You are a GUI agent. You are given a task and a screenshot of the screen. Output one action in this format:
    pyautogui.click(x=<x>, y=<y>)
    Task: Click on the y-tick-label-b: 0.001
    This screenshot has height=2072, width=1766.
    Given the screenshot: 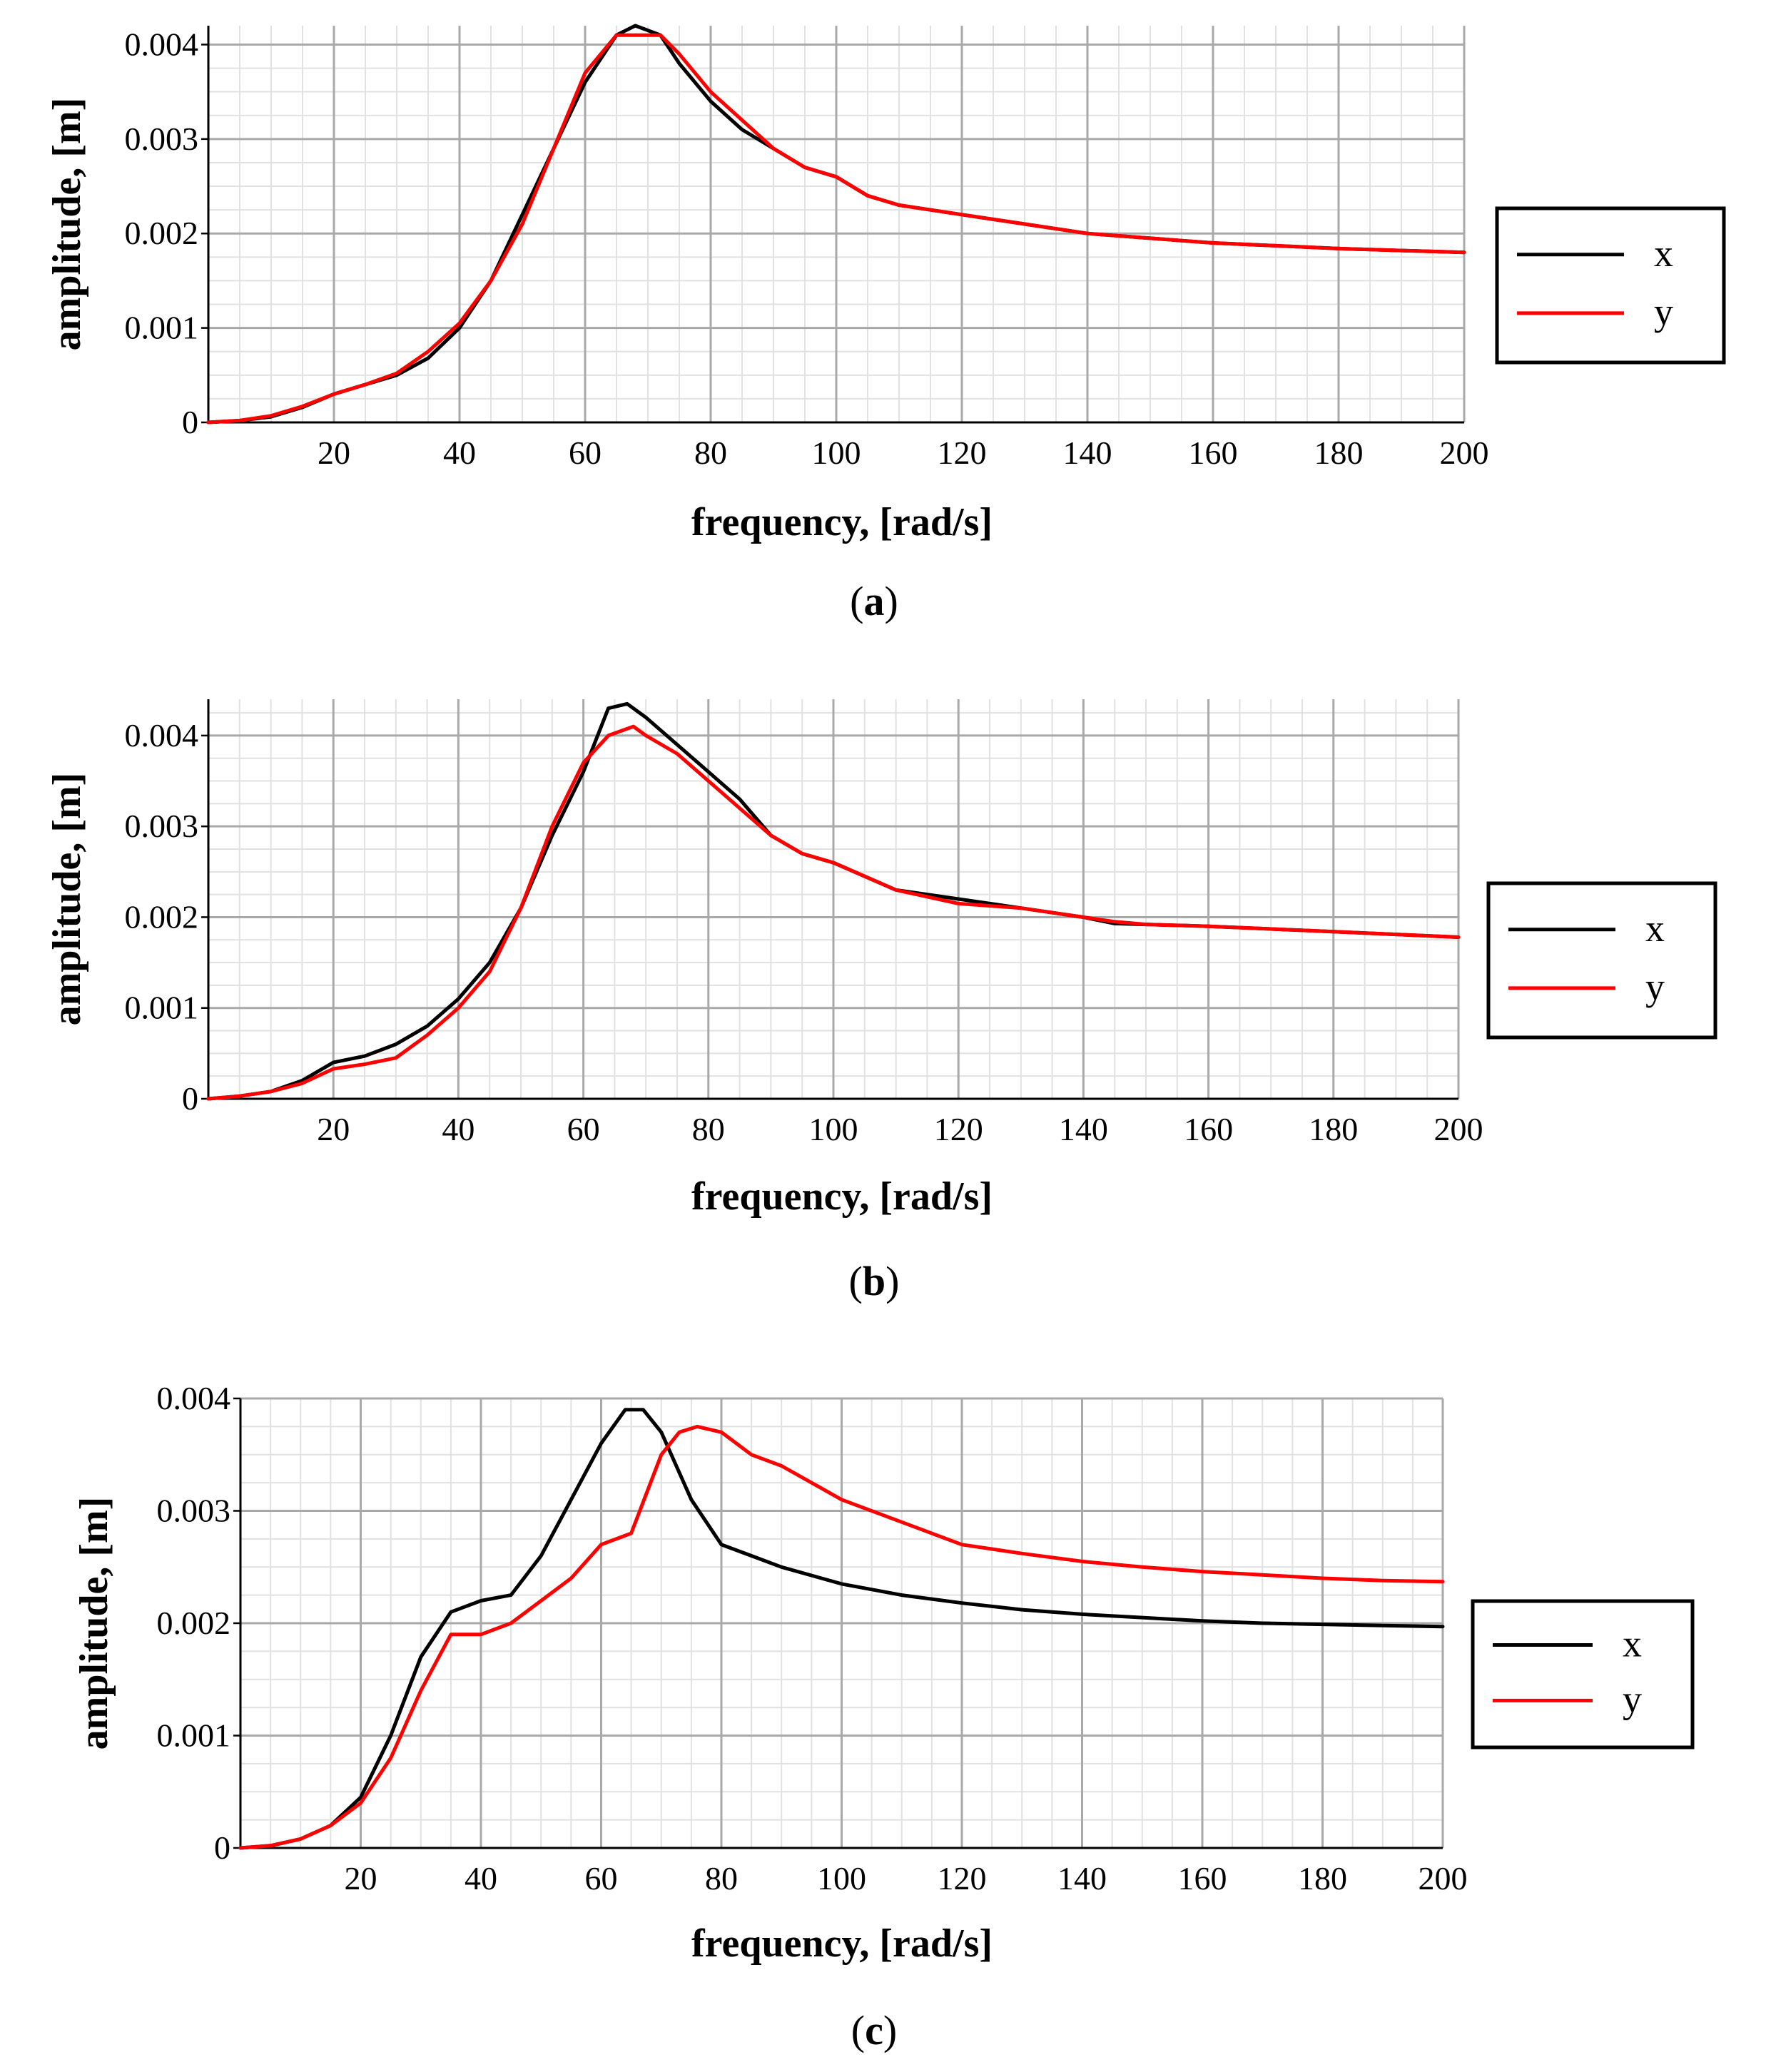 What is the action you would take?
    pyautogui.click(x=162, y=1008)
    